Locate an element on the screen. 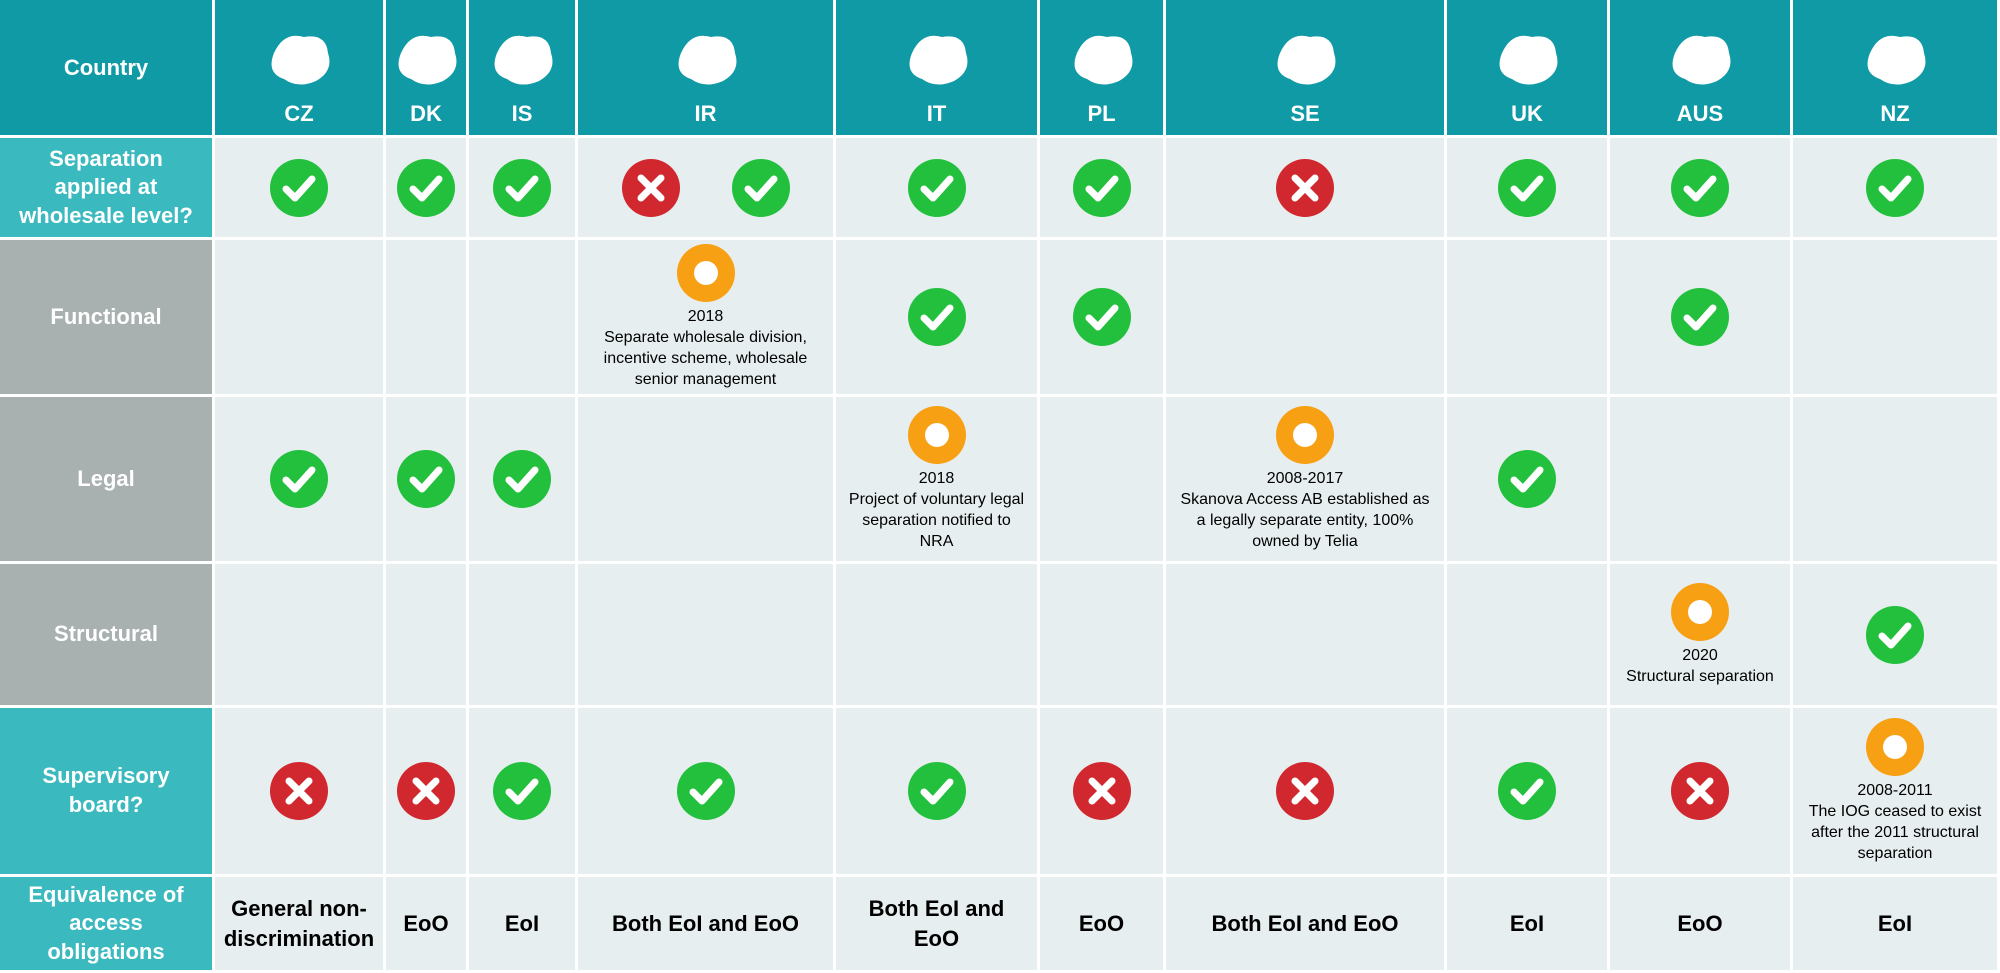 The image size is (2000, 973). equivalence-text: EoO is located at coordinates (1700, 923).